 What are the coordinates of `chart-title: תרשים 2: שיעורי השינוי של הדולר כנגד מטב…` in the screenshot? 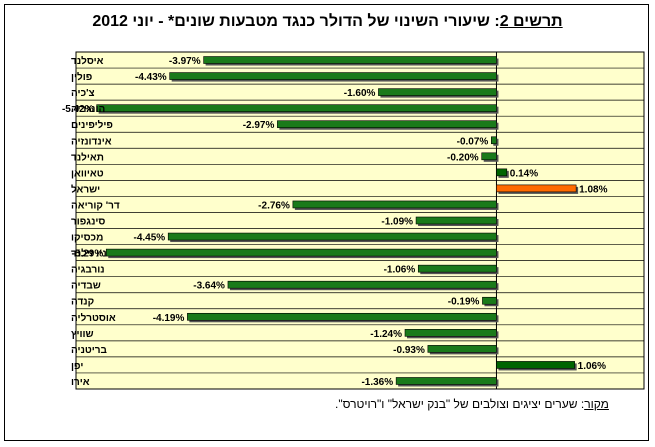 It's located at (327, 22).